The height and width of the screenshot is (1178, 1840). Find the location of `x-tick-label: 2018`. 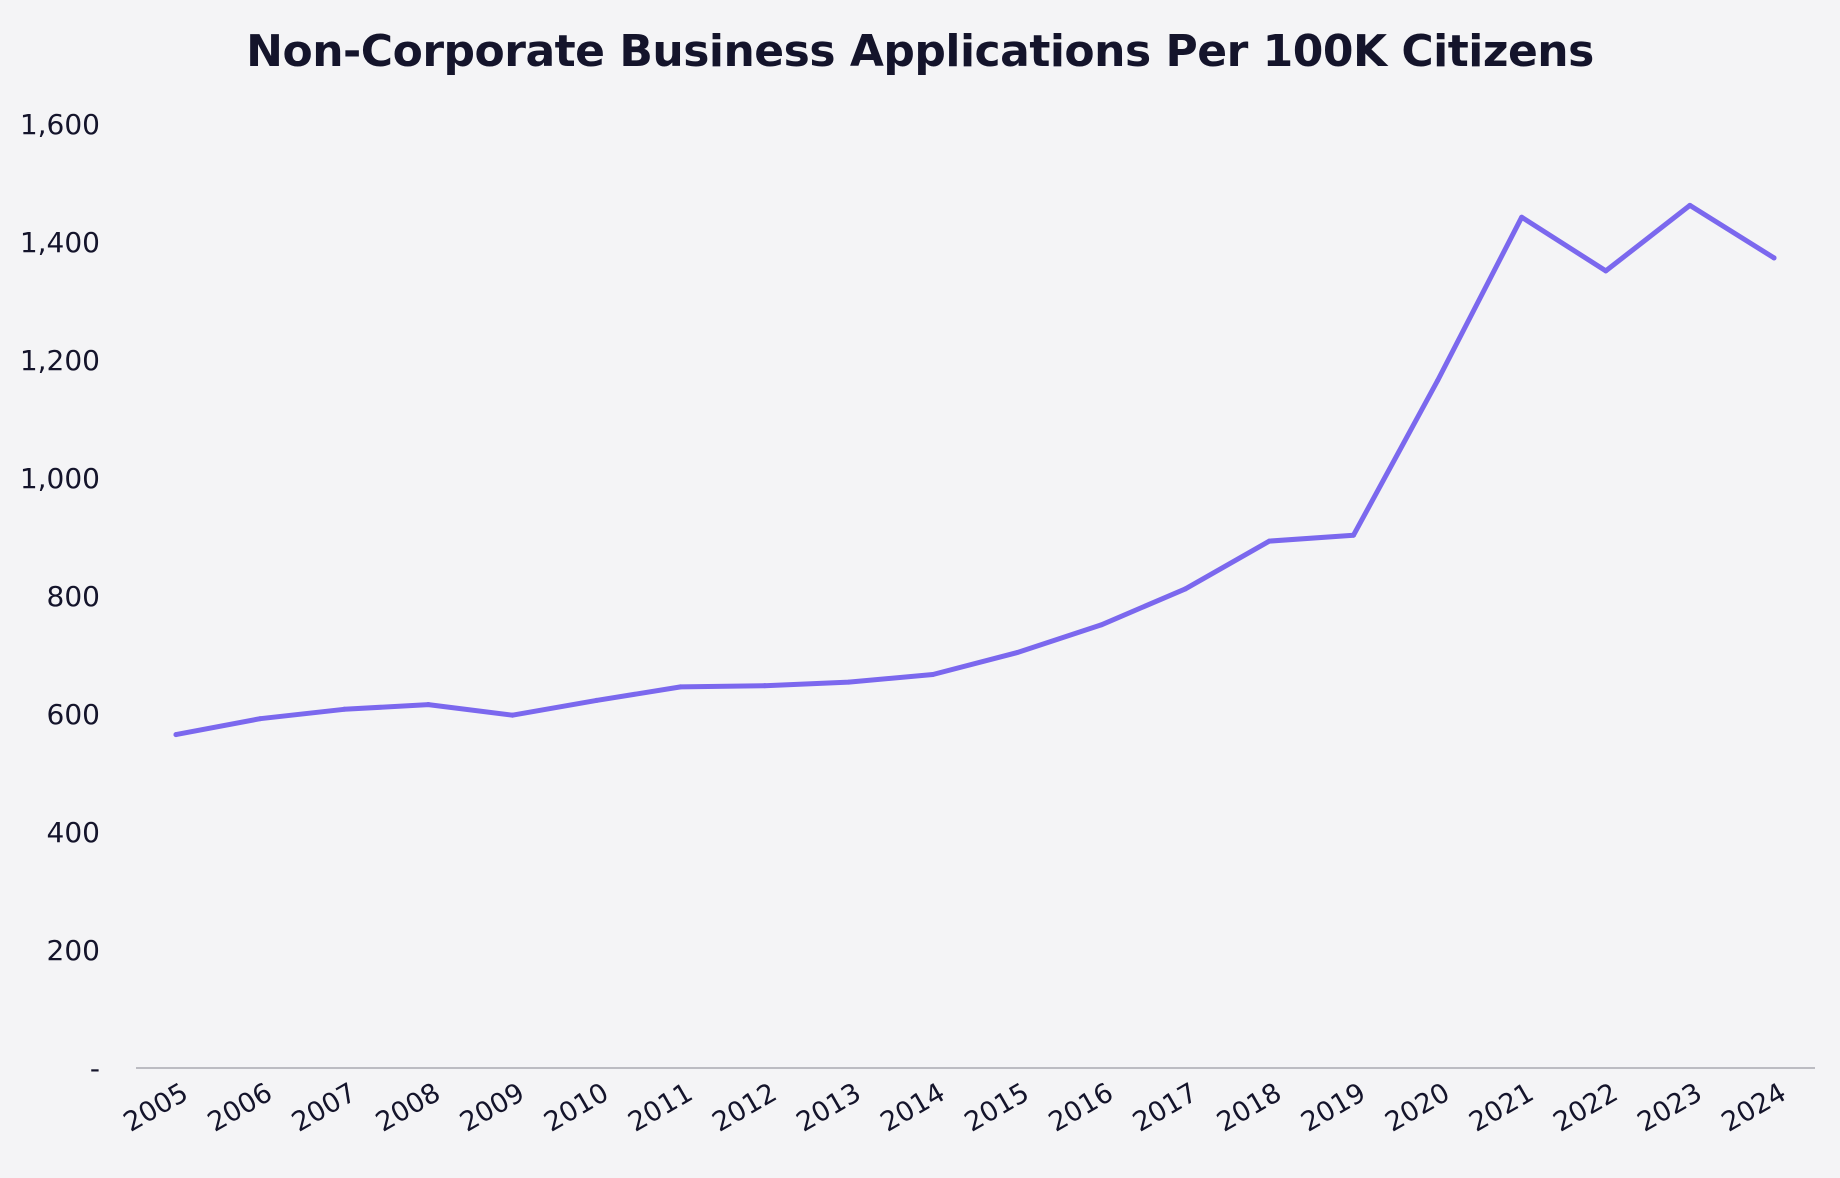

x-tick-label: 2018 is located at coordinates (1249, 1107).